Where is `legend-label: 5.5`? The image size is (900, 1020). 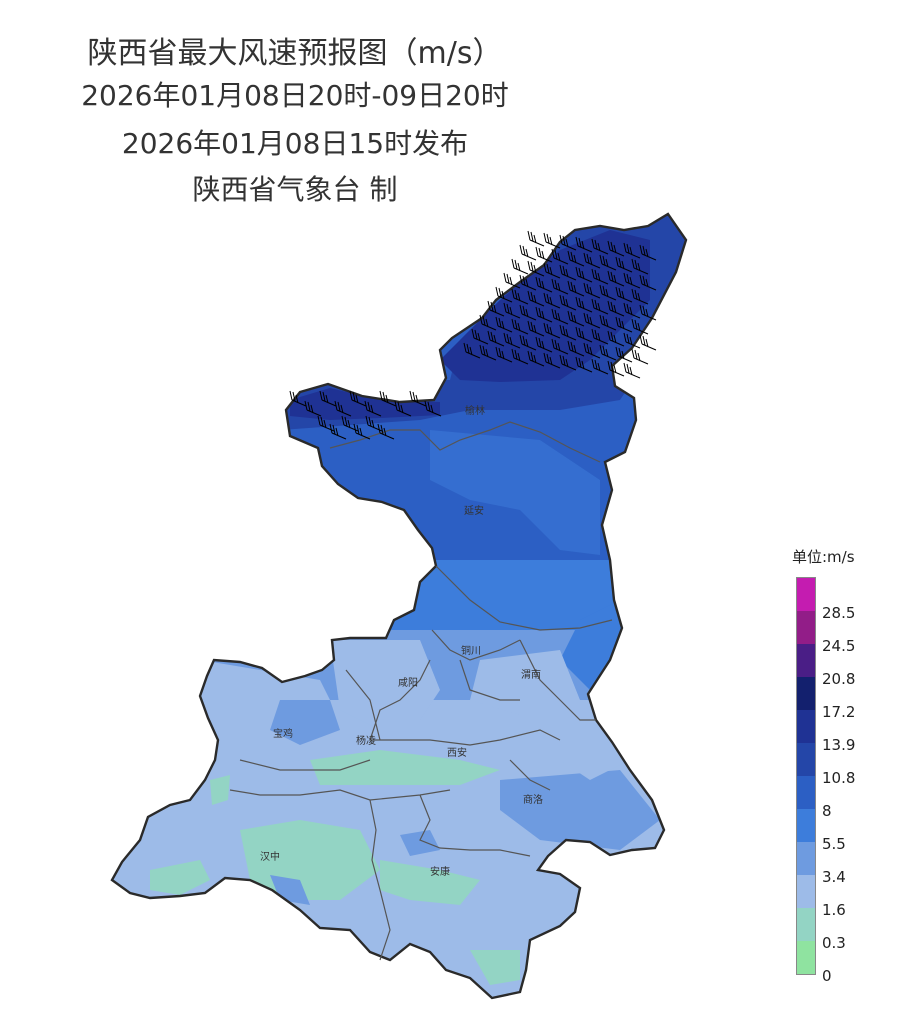 legend-label: 5.5 is located at coordinates (834, 844).